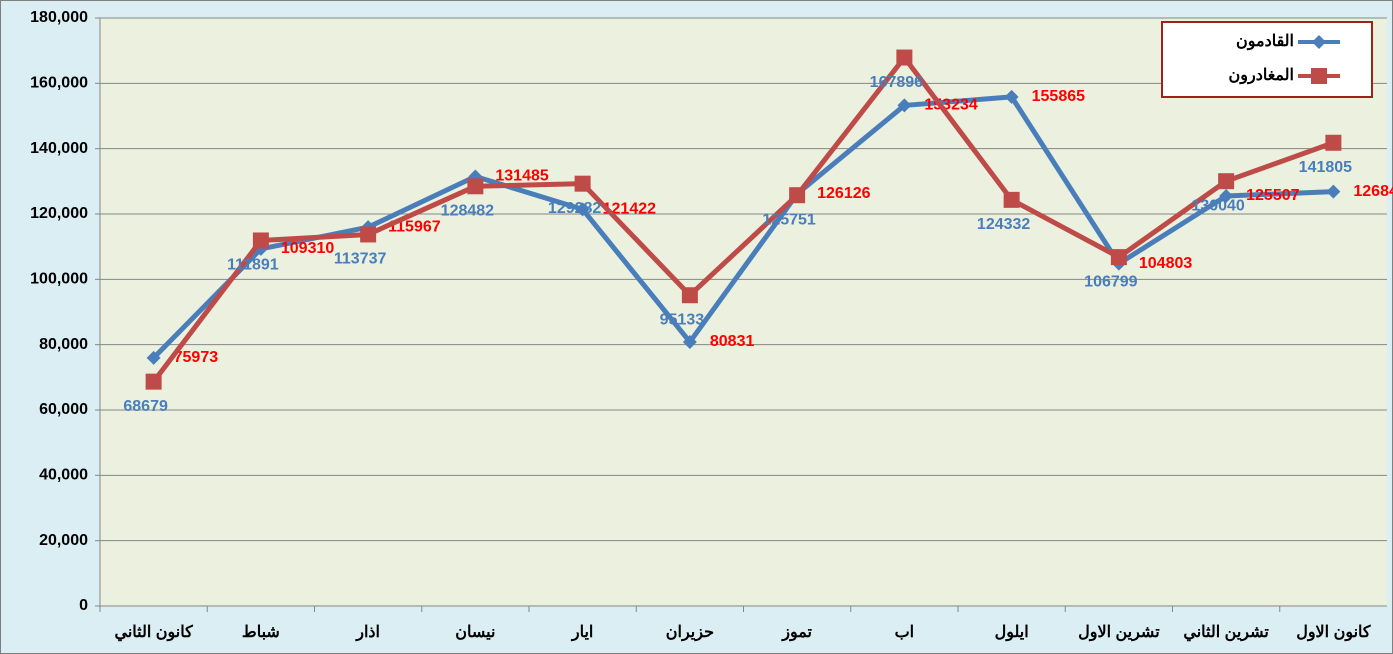  I want to click on data-label: 95133, so click(682, 319).